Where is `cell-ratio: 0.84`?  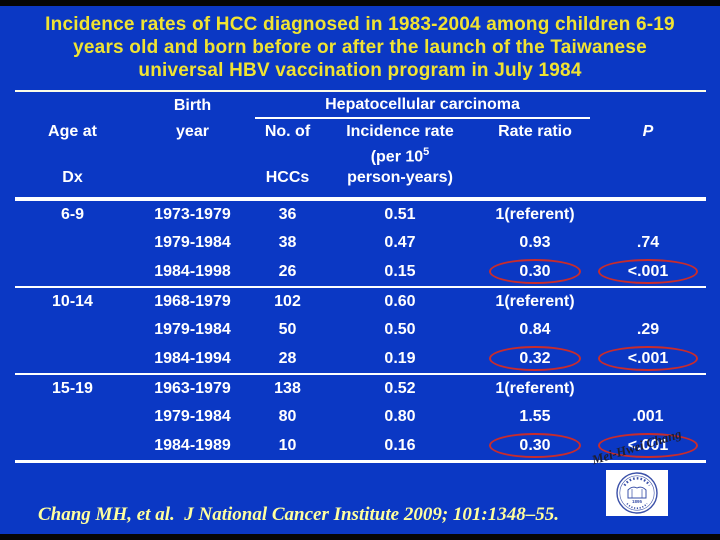
cell-ratio: 0.84 is located at coordinates (535, 330).